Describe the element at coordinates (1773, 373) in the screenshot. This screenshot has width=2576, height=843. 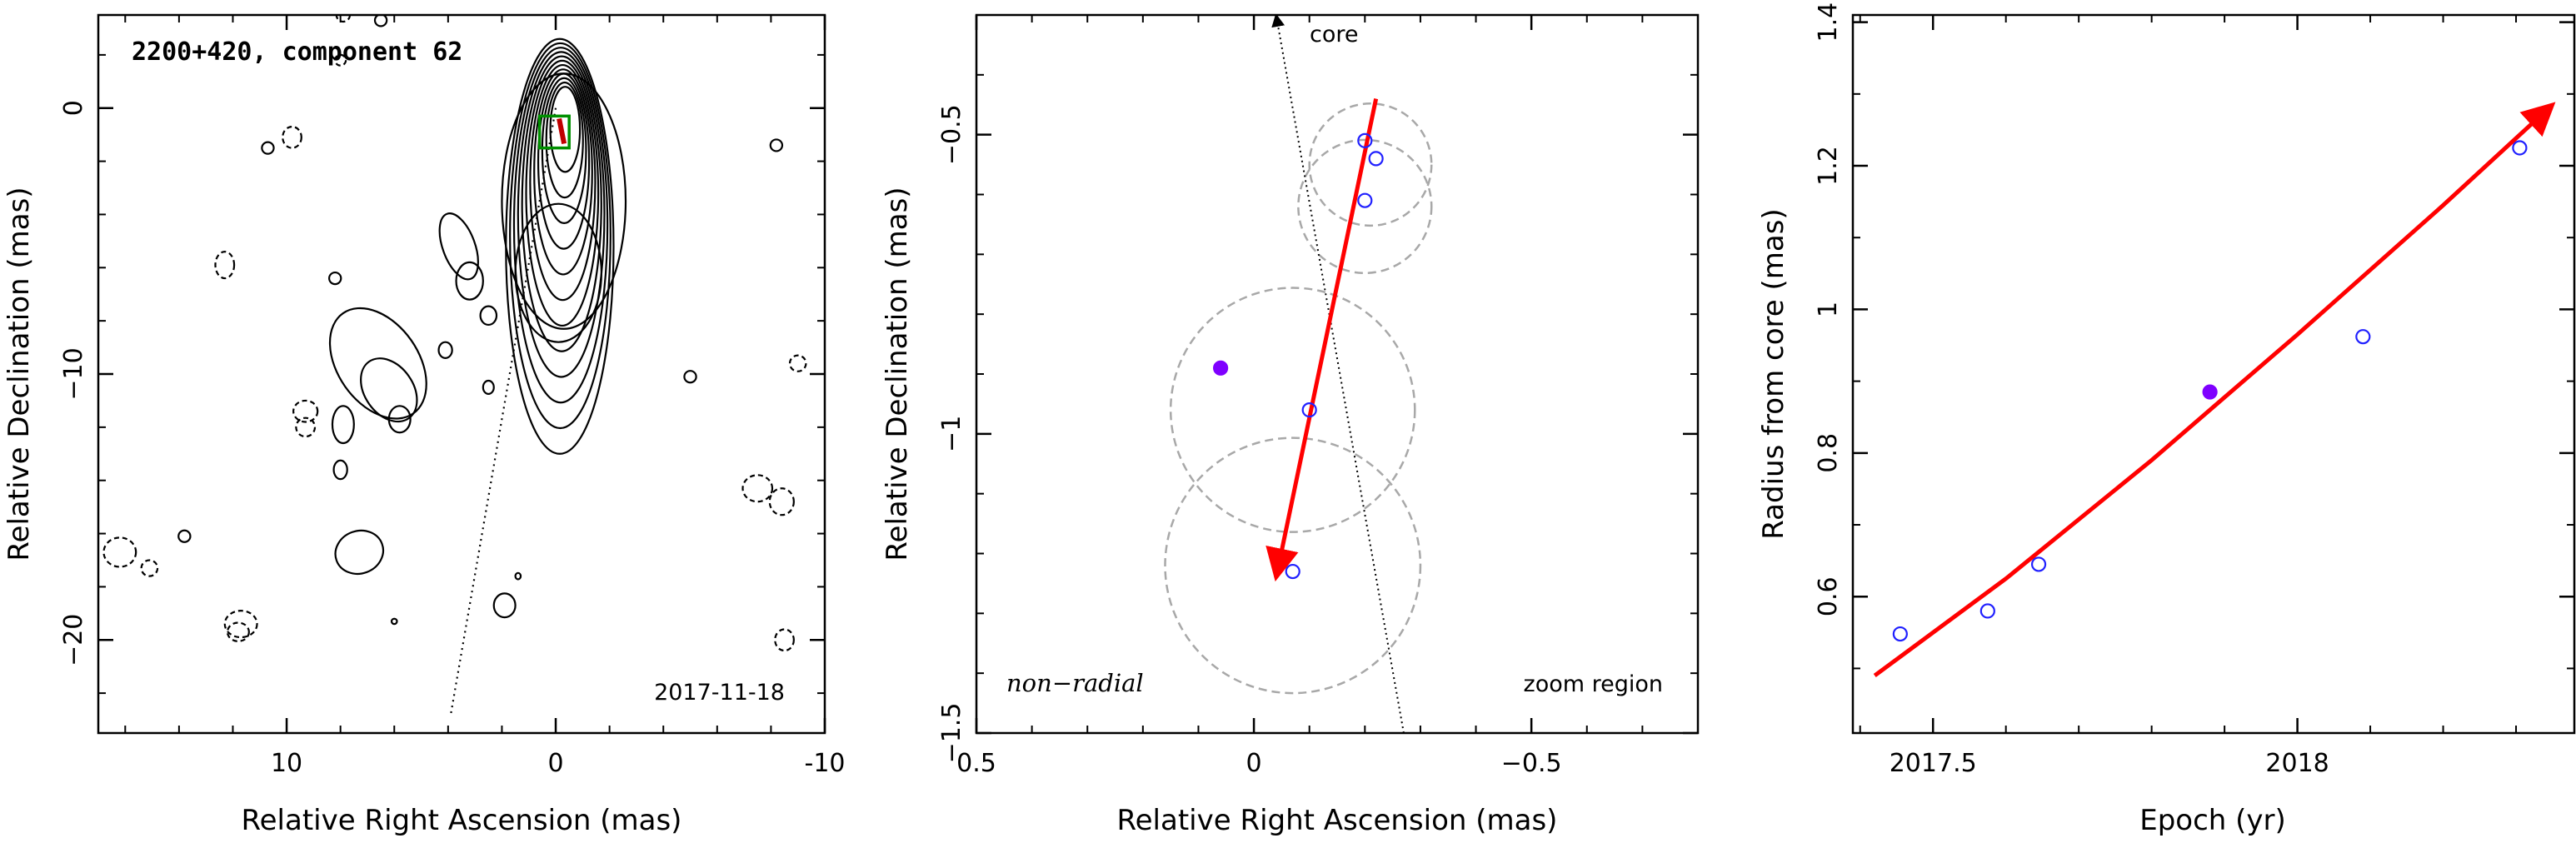
I see `y-axis-label-c: Radius from core (mas)` at that location.